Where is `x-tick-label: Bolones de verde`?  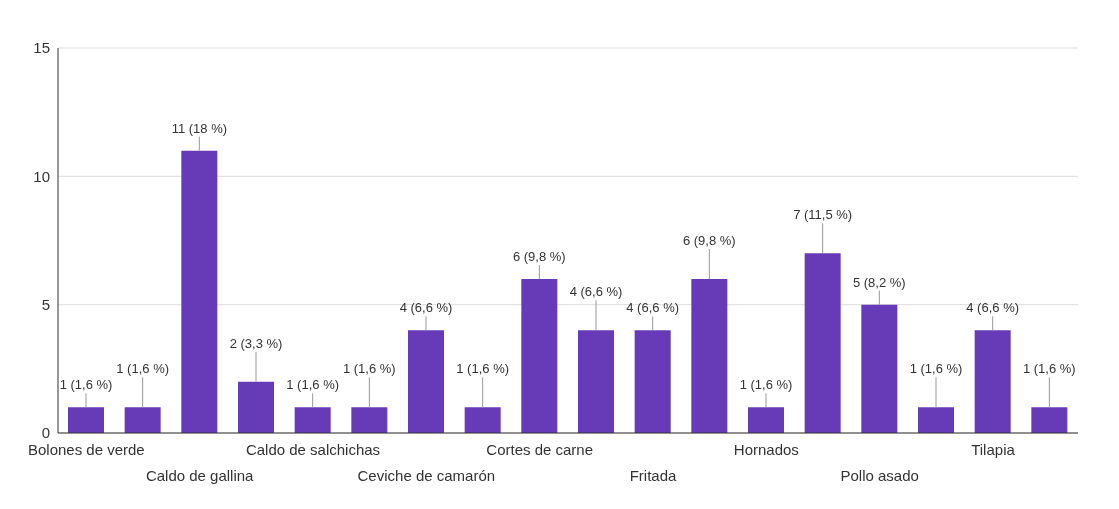 x-tick-label: Bolones de verde is located at coordinates (86, 449).